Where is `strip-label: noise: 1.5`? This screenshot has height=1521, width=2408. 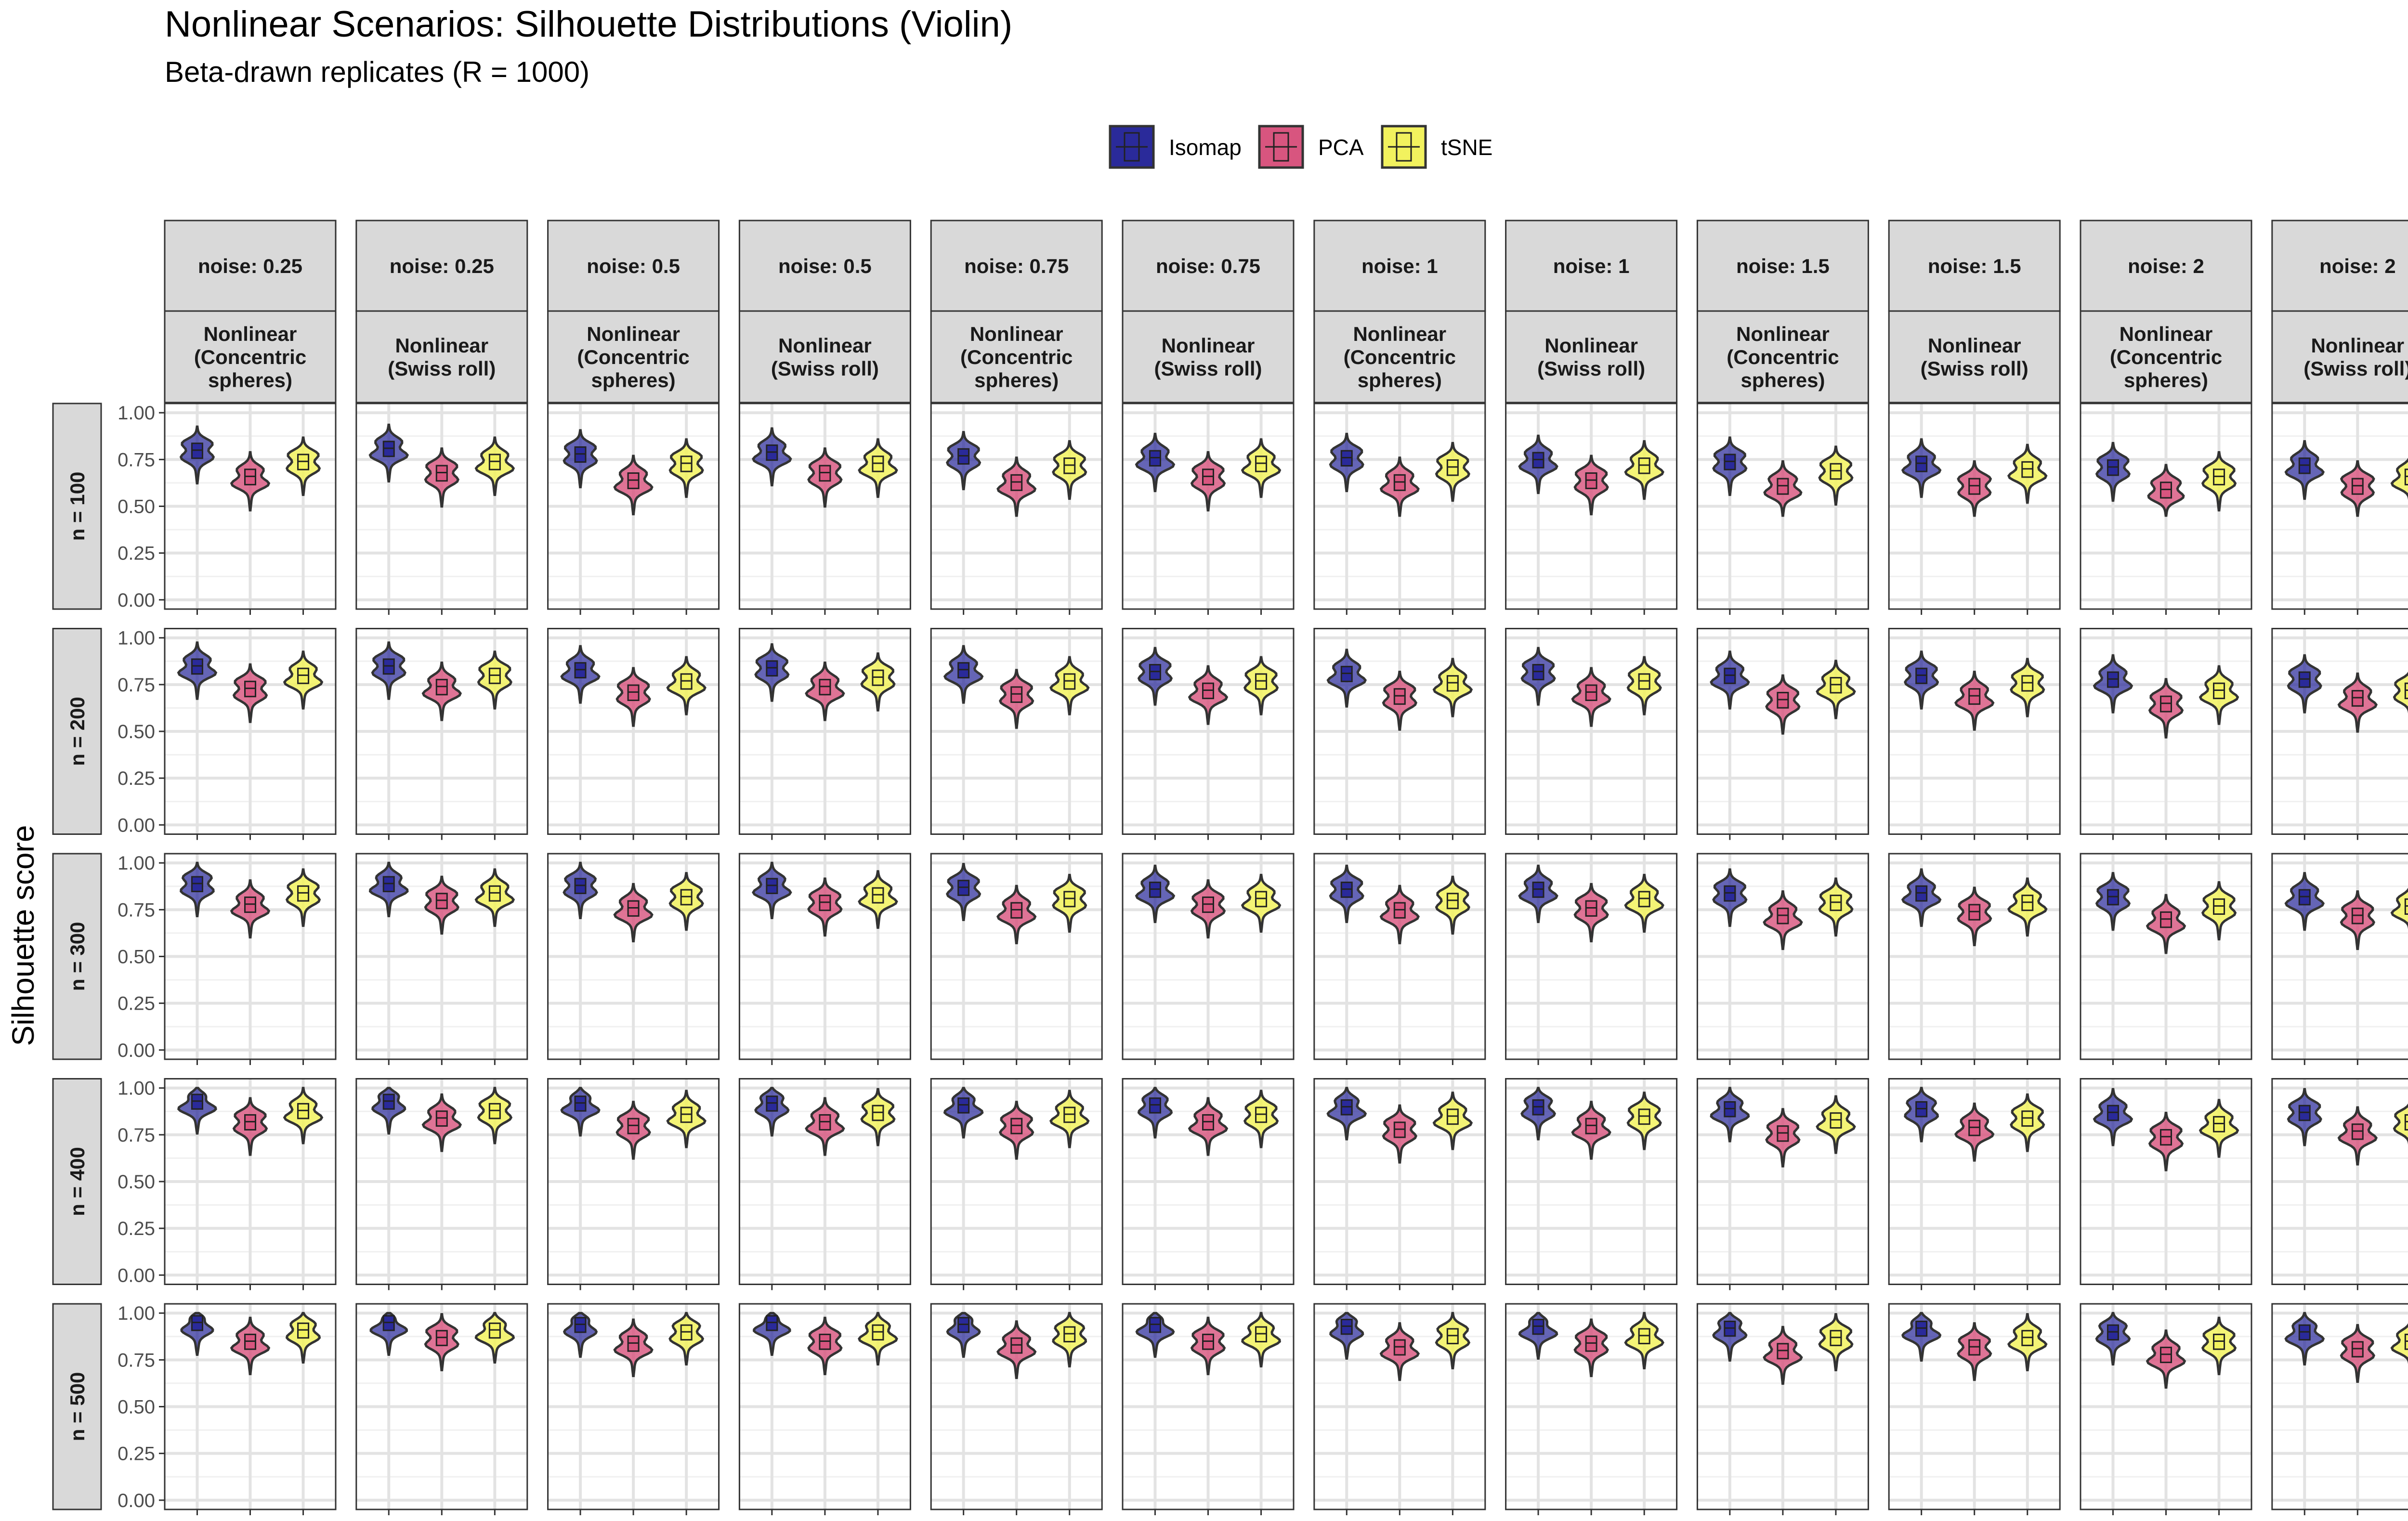 strip-label: noise: 1.5 is located at coordinates (1783, 266).